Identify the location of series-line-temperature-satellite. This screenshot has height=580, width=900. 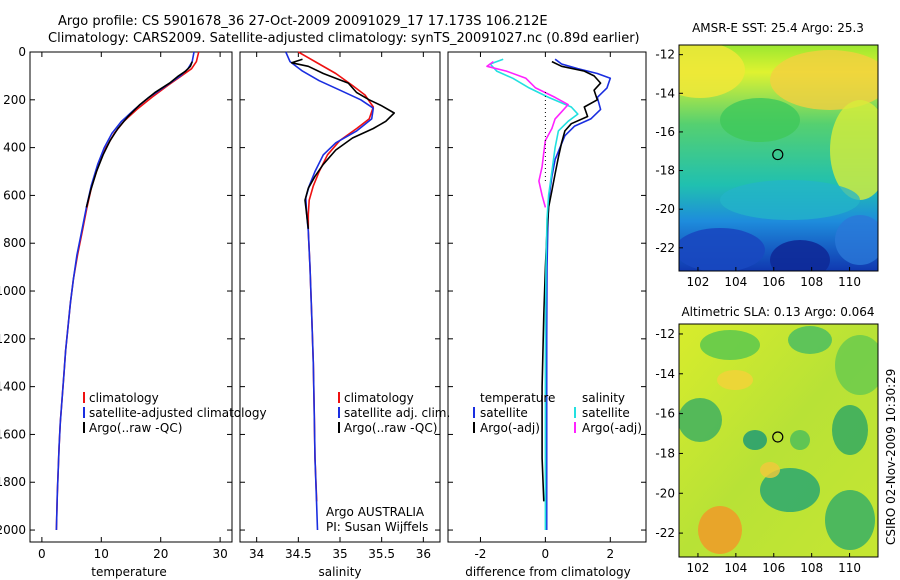
(578, 294).